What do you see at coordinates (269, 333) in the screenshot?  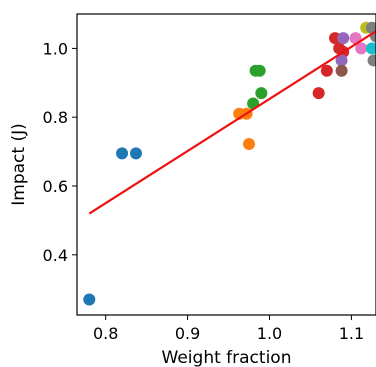 I see `x-tick-label-3: 1.0` at bounding box center [269, 333].